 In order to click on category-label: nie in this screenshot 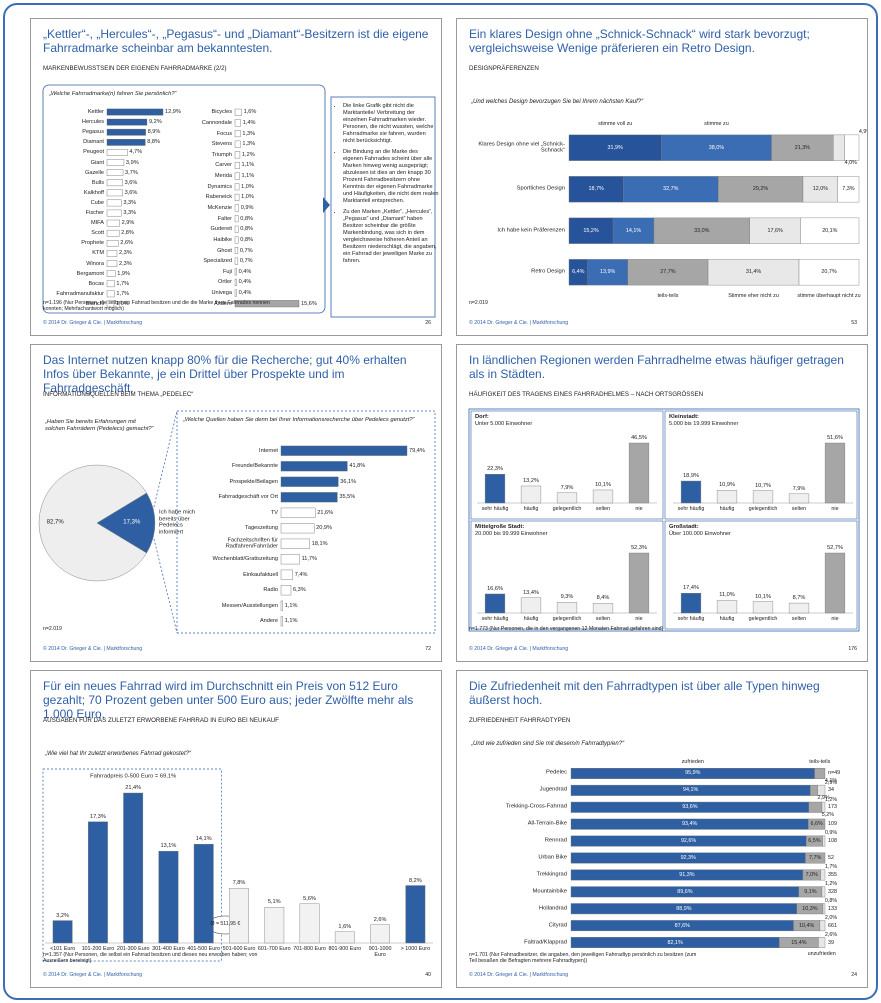, I will do `click(639, 509)`.